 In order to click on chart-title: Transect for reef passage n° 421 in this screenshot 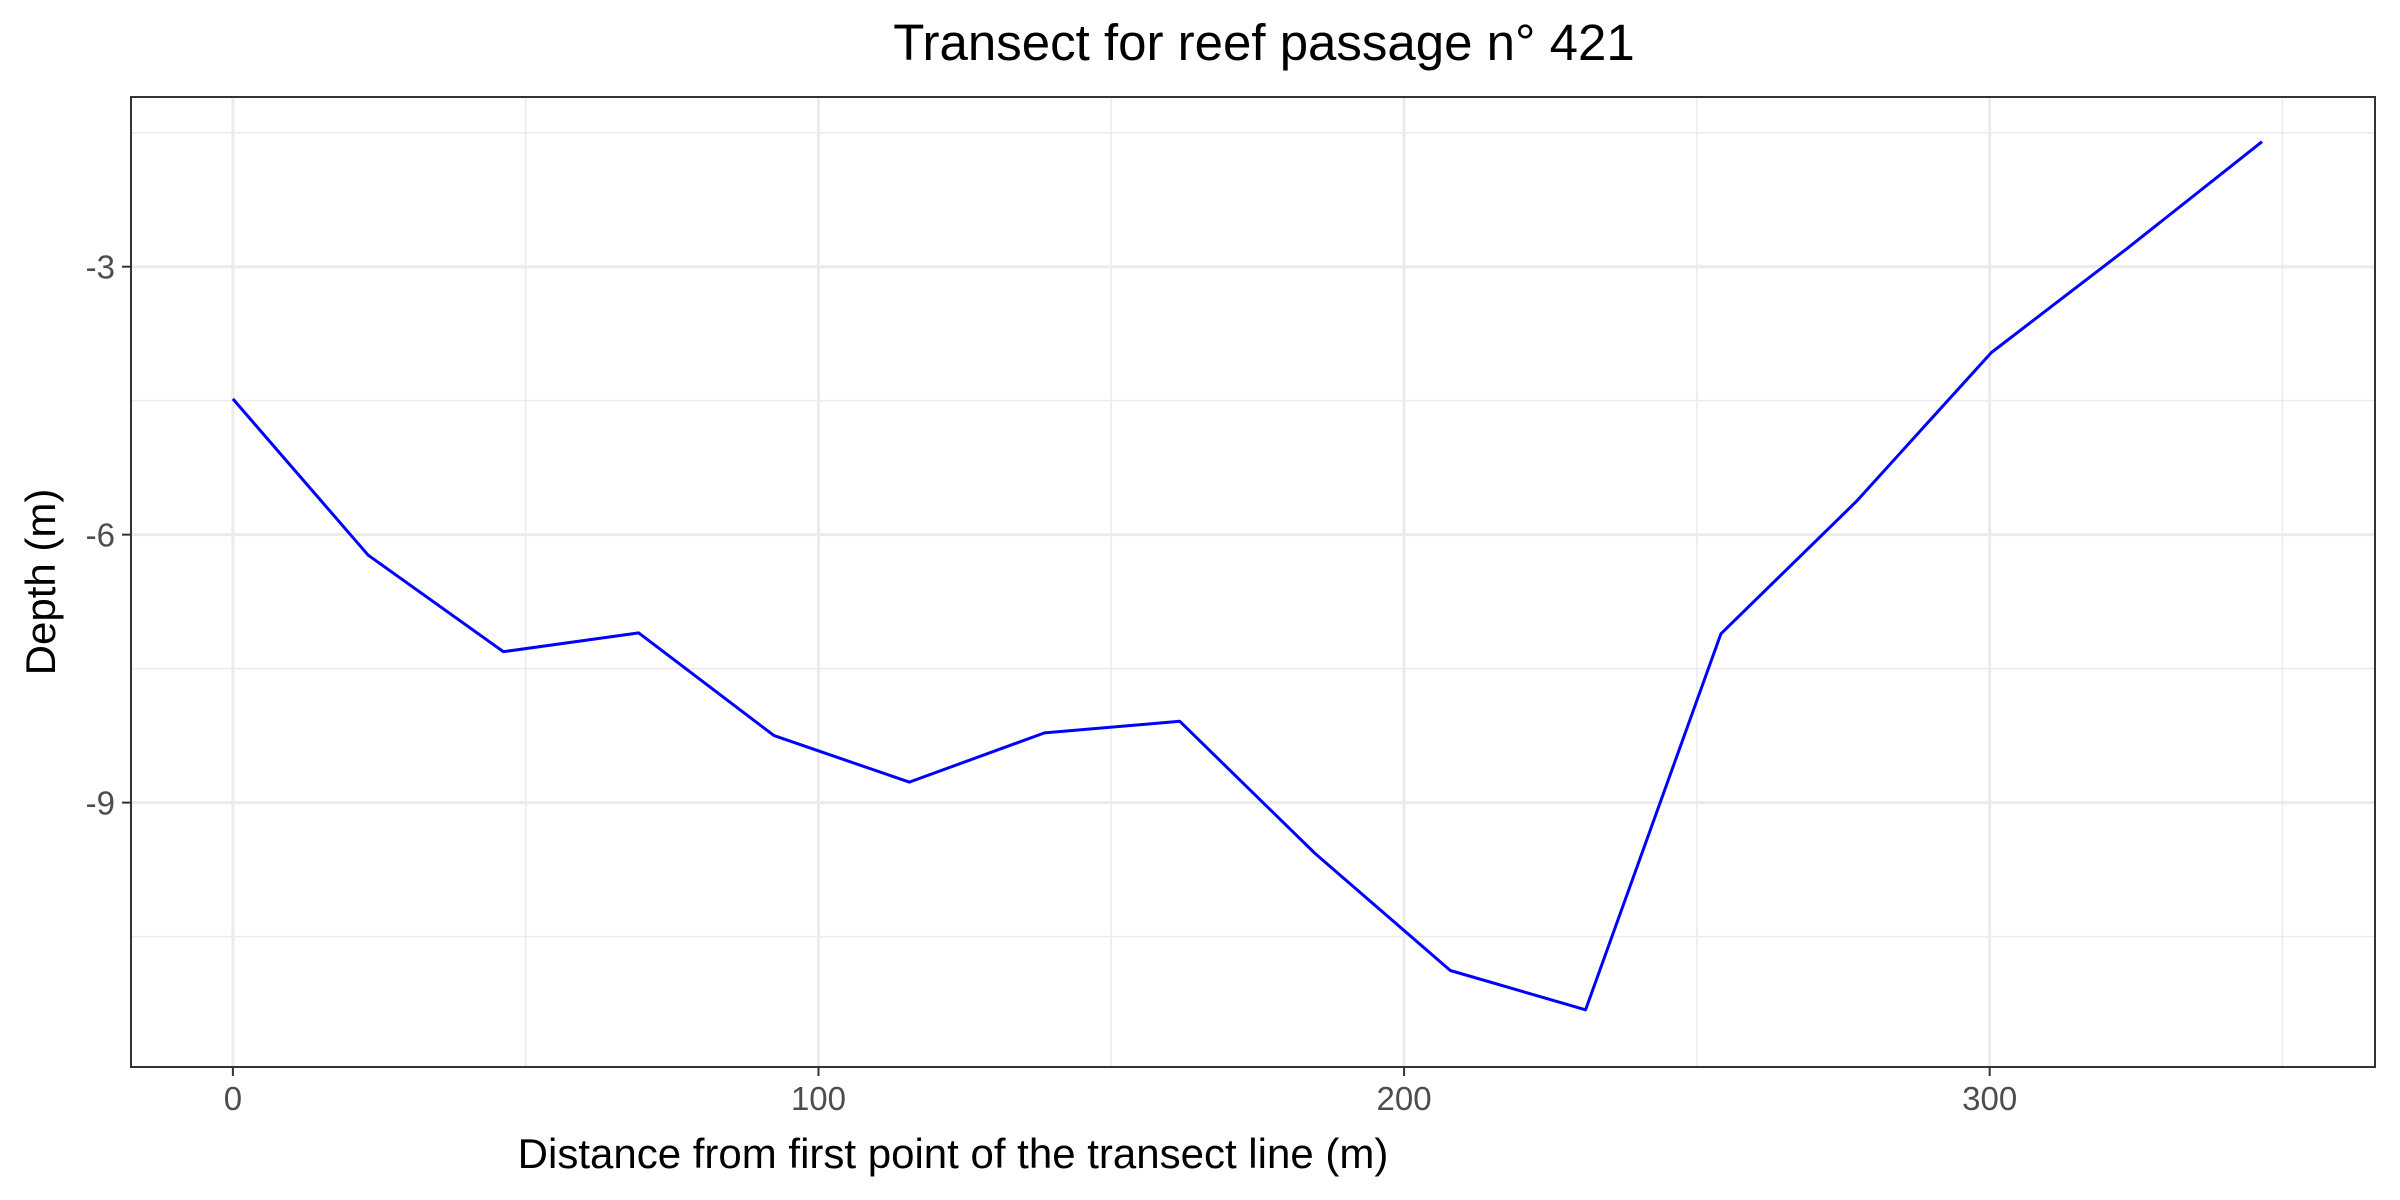, I will do `click(1263, 42)`.